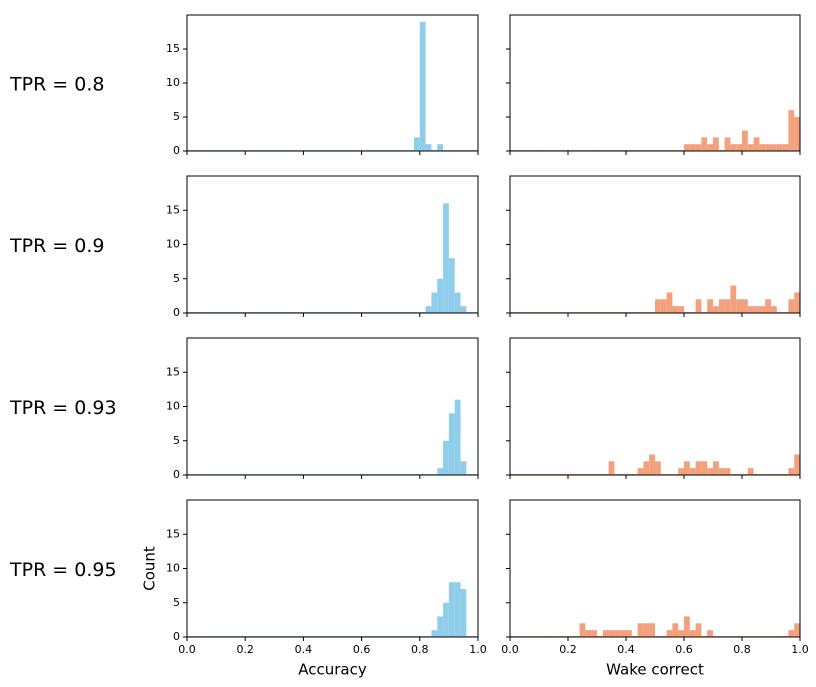  I want to click on x-axis-label: Accuracy, so click(332, 670).